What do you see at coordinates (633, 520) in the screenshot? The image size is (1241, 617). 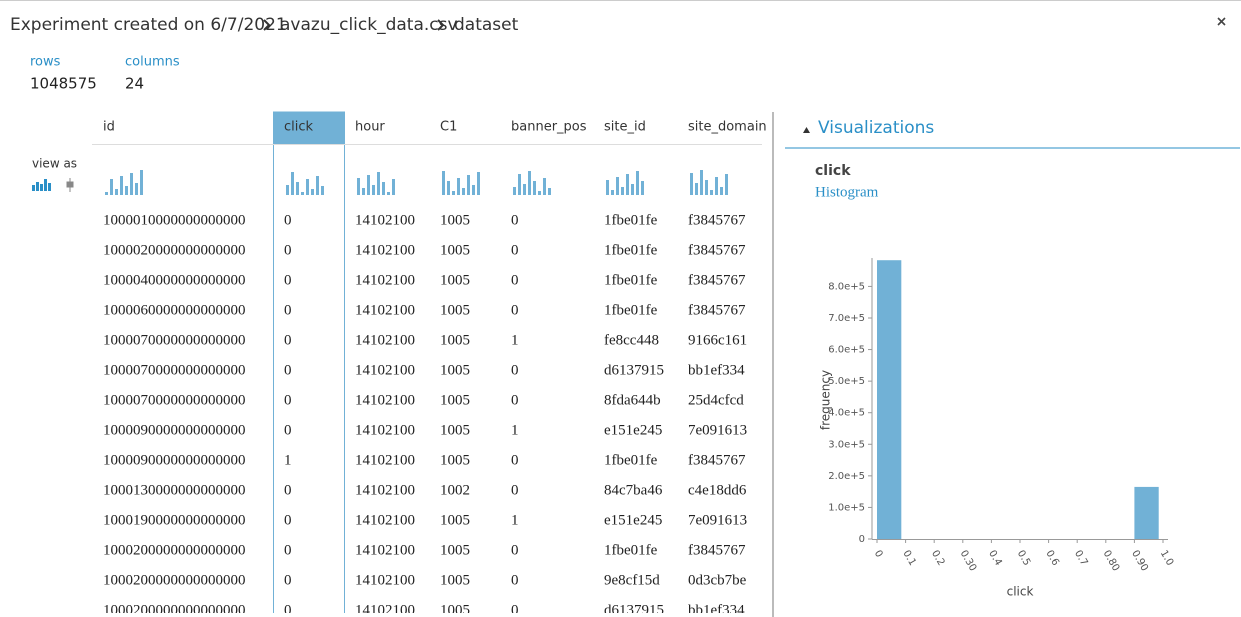 I see `table-cell: e151e245` at bounding box center [633, 520].